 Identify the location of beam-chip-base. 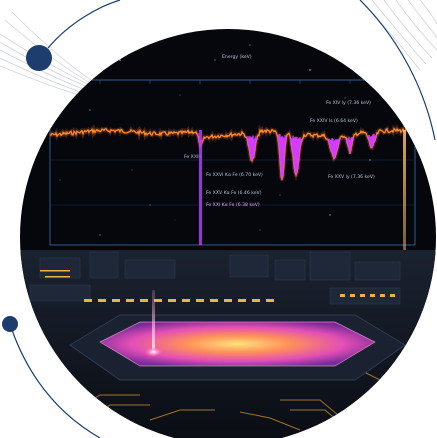
(153, 352).